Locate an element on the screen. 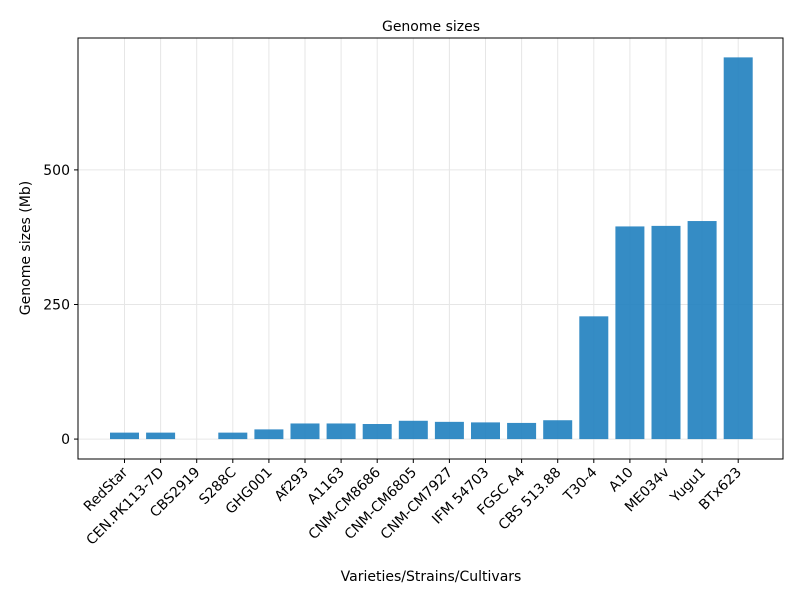  y-tick-label: 500 is located at coordinates (56, 171).